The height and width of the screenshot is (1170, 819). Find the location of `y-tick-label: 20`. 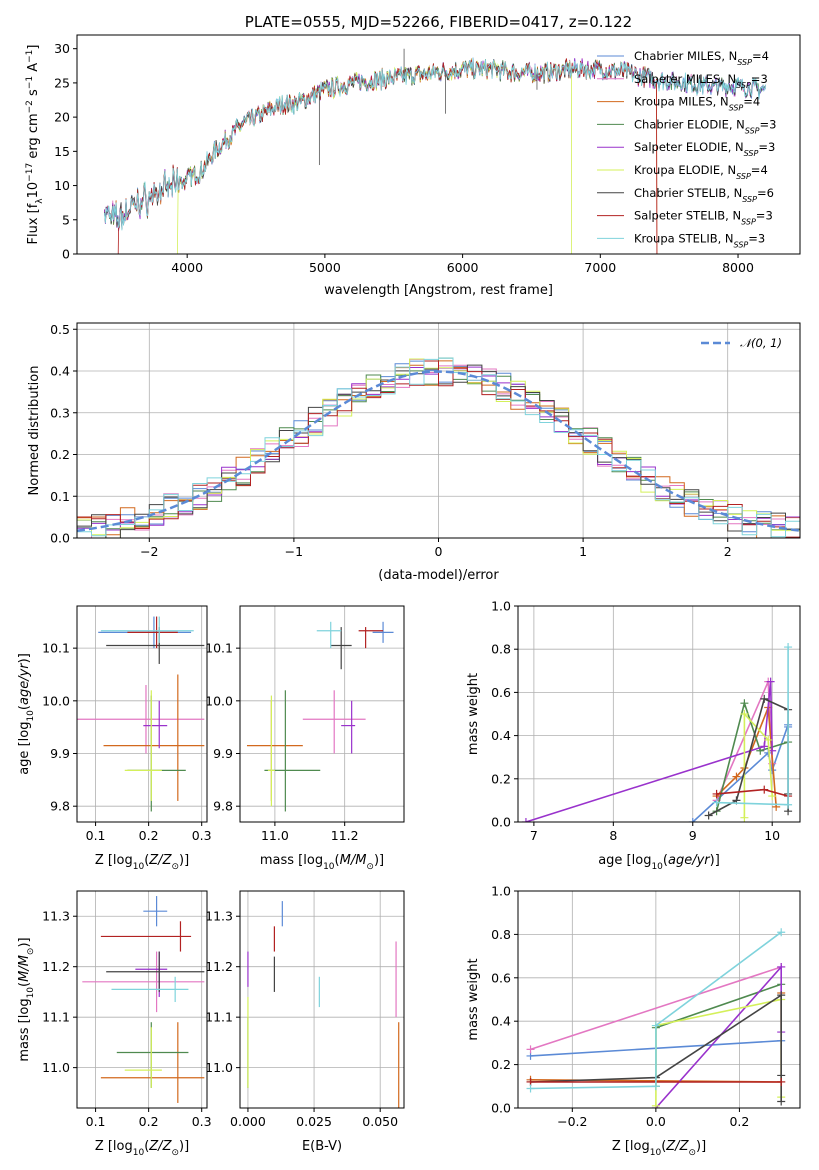

y-tick-label: 20 is located at coordinates (62, 117).